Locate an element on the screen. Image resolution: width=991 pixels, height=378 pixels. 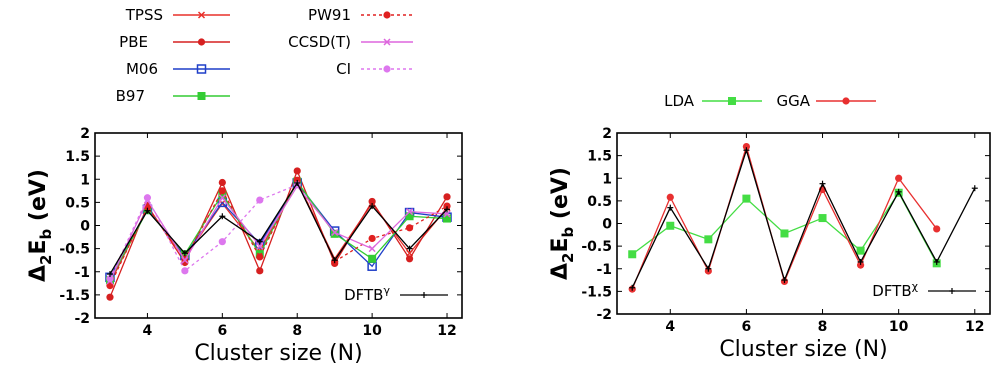
y-axis-label-part: (eV) is located at coordinates (560, 197).